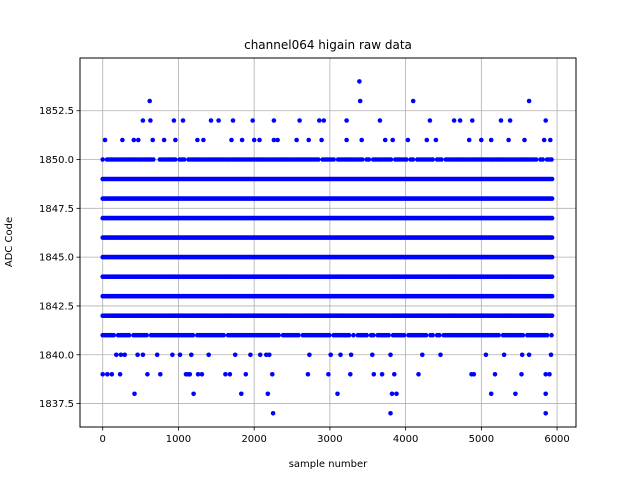 The image size is (640, 480). Describe the element at coordinates (328, 464) in the screenshot. I see `x-axis-label: sample number` at that location.